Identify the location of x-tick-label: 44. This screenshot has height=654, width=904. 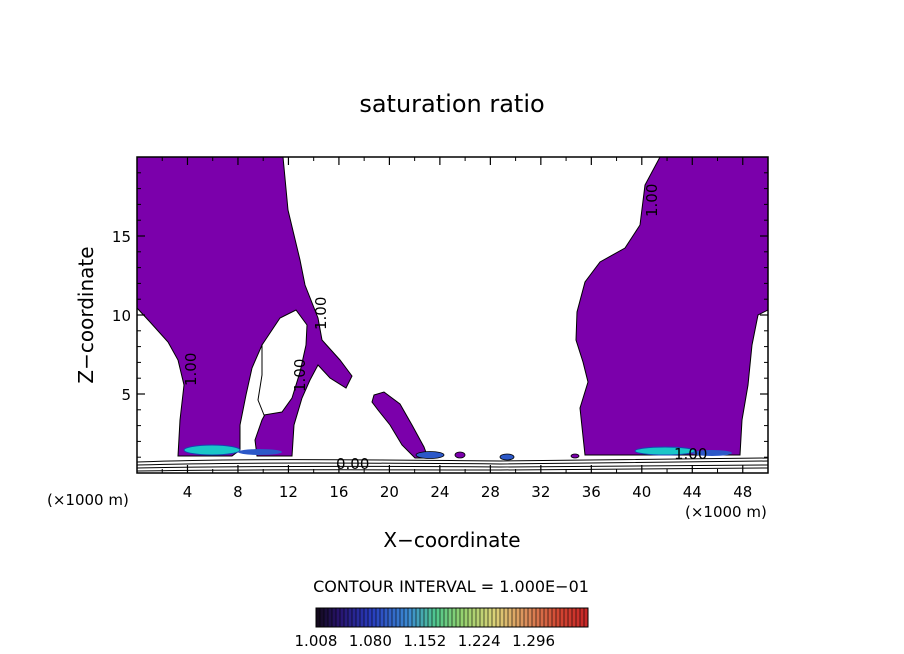
(692, 492).